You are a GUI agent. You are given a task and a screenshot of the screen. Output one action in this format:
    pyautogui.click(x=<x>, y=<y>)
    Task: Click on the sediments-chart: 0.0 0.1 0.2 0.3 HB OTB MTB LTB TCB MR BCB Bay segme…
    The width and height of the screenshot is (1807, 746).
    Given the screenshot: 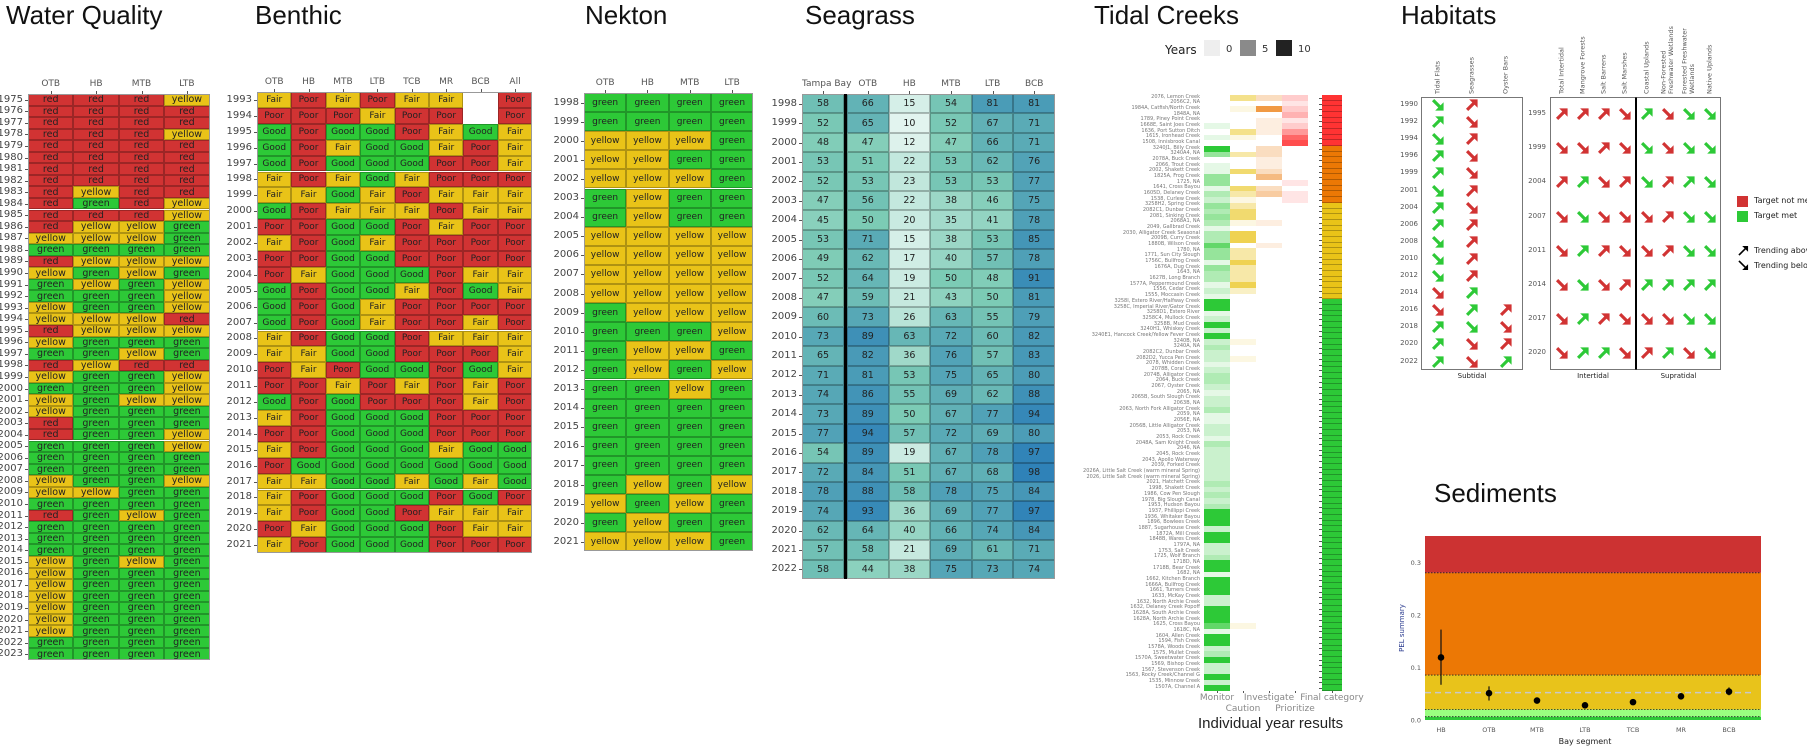 What is the action you would take?
    pyautogui.click(x=1579, y=641)
    